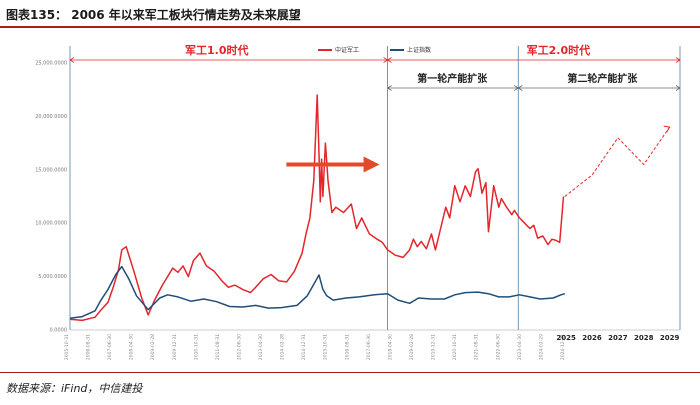 The image size is (700, 405). Describe the element at coordinates (347, 347) in the screenshot. I see `x-tick-label: 2016-08-31` at that location.